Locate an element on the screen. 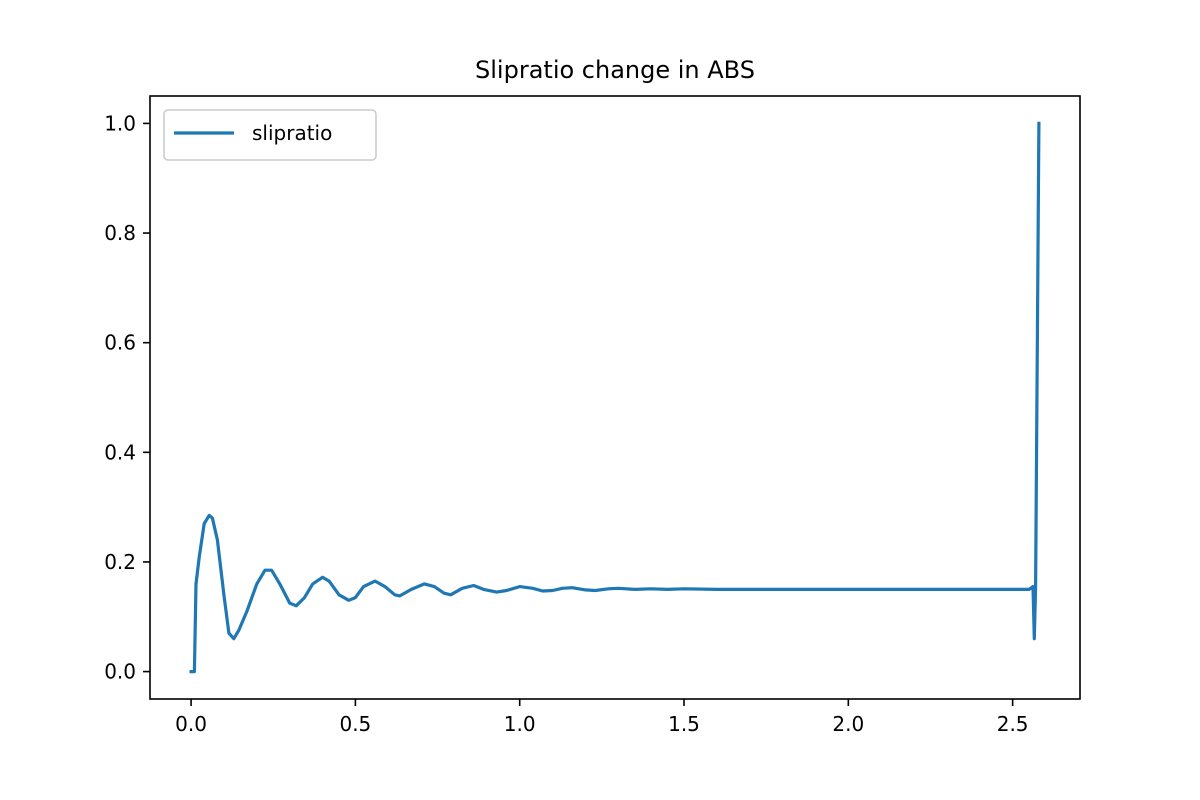  y-tick-label: 0.0 is located at coordinates (120, 672).